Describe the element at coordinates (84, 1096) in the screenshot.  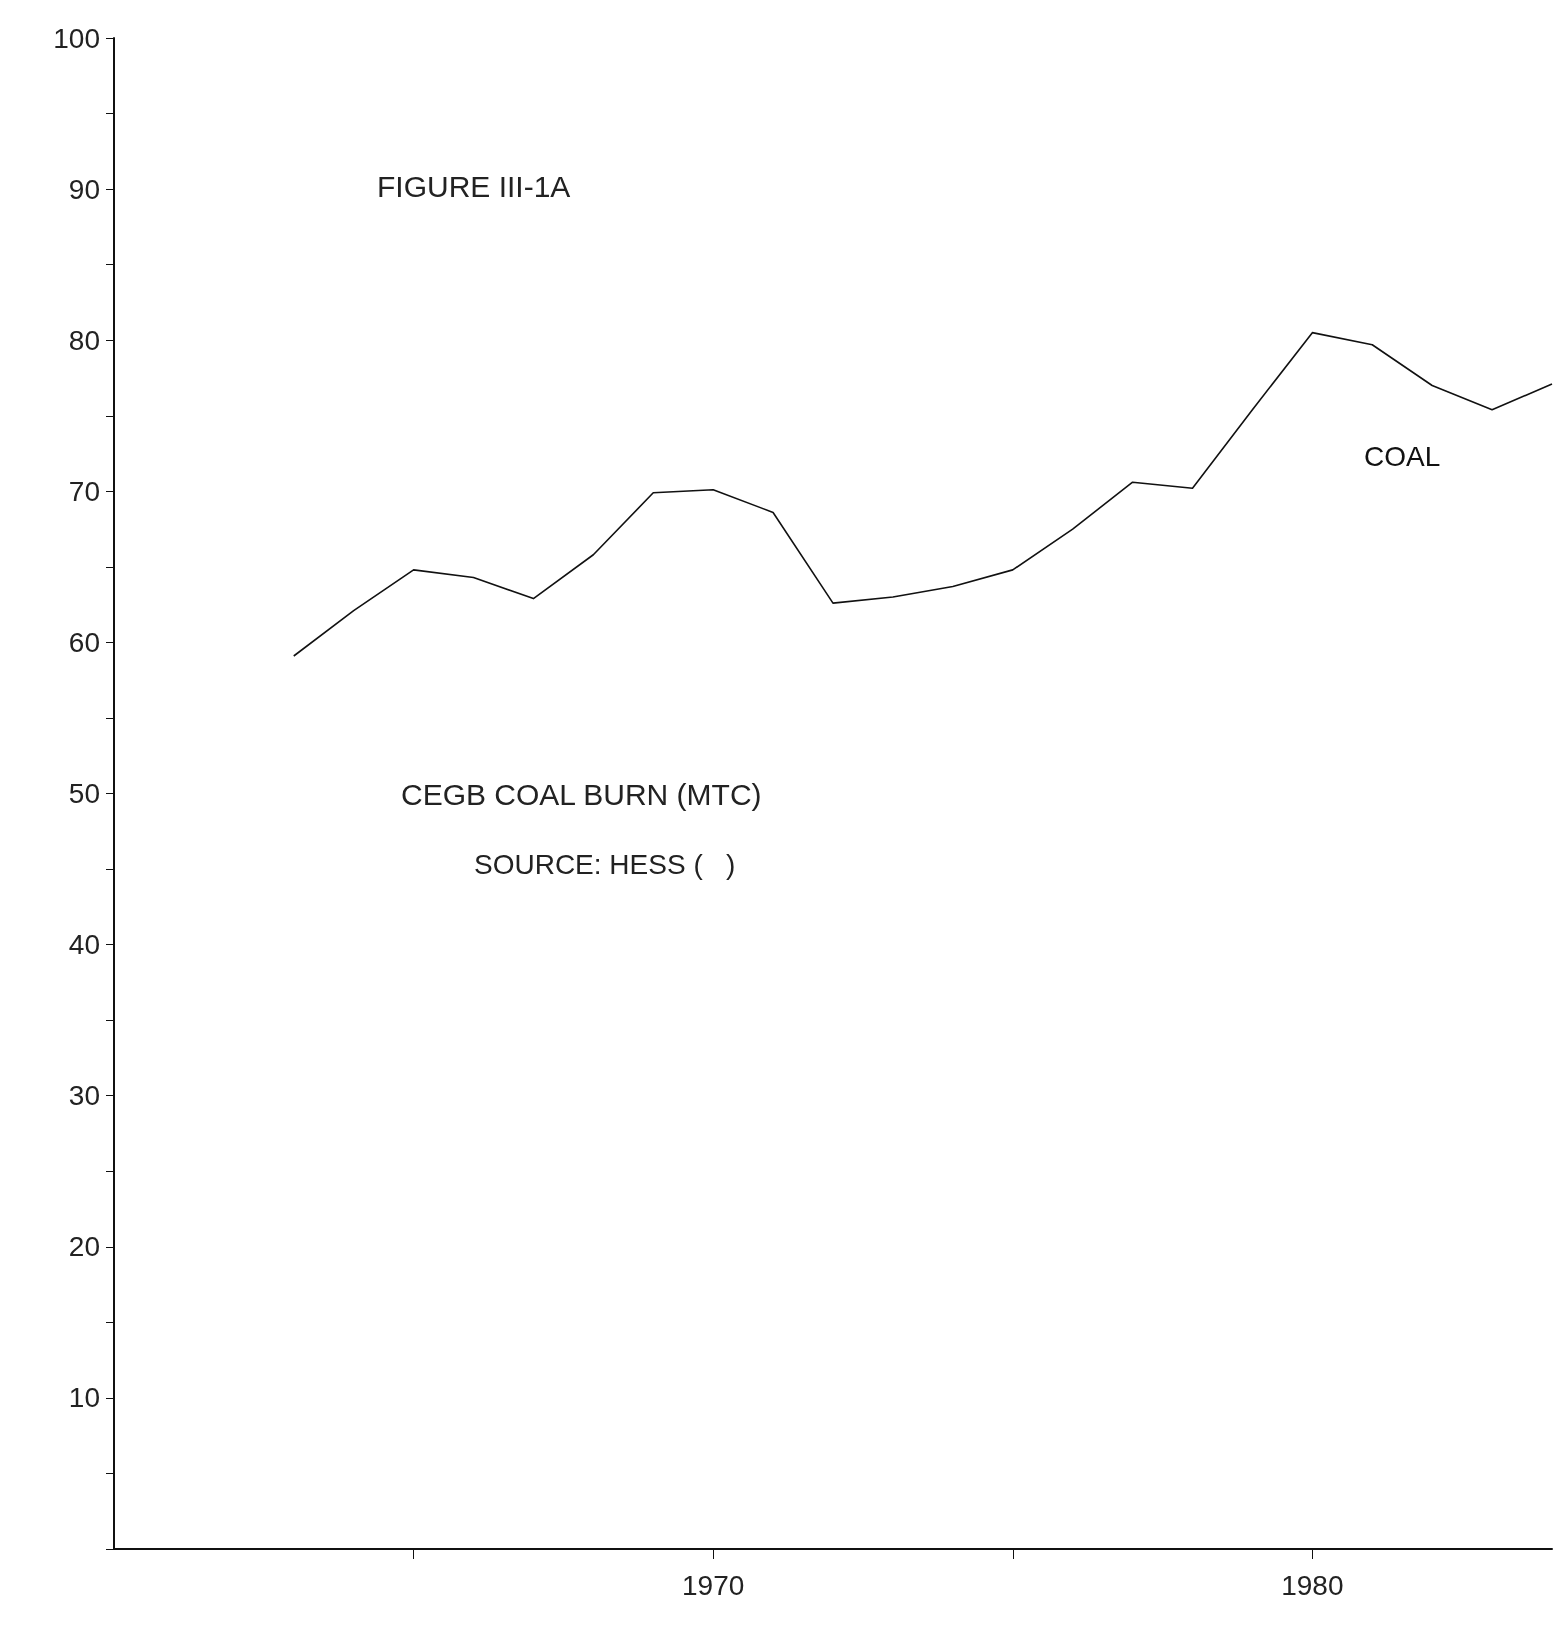
I see `y-tick-label: 30` at that location.